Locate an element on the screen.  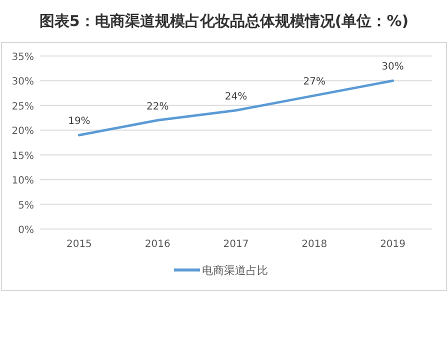
x-tick-label: 2017 is located at coordinates (236, 244).